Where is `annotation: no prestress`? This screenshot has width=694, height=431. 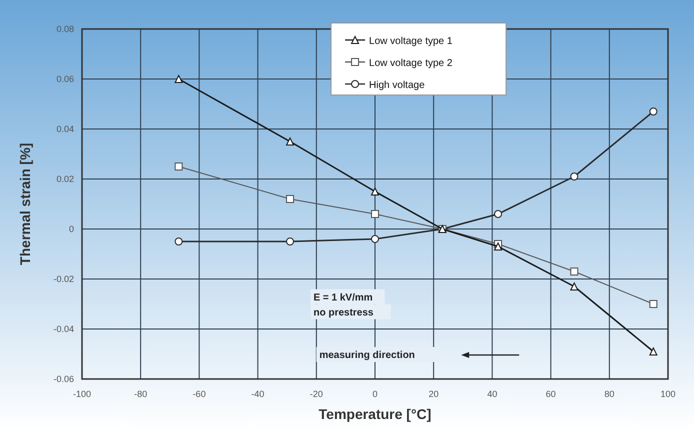 annotation: no prestress is located at coordinates (343, 312).